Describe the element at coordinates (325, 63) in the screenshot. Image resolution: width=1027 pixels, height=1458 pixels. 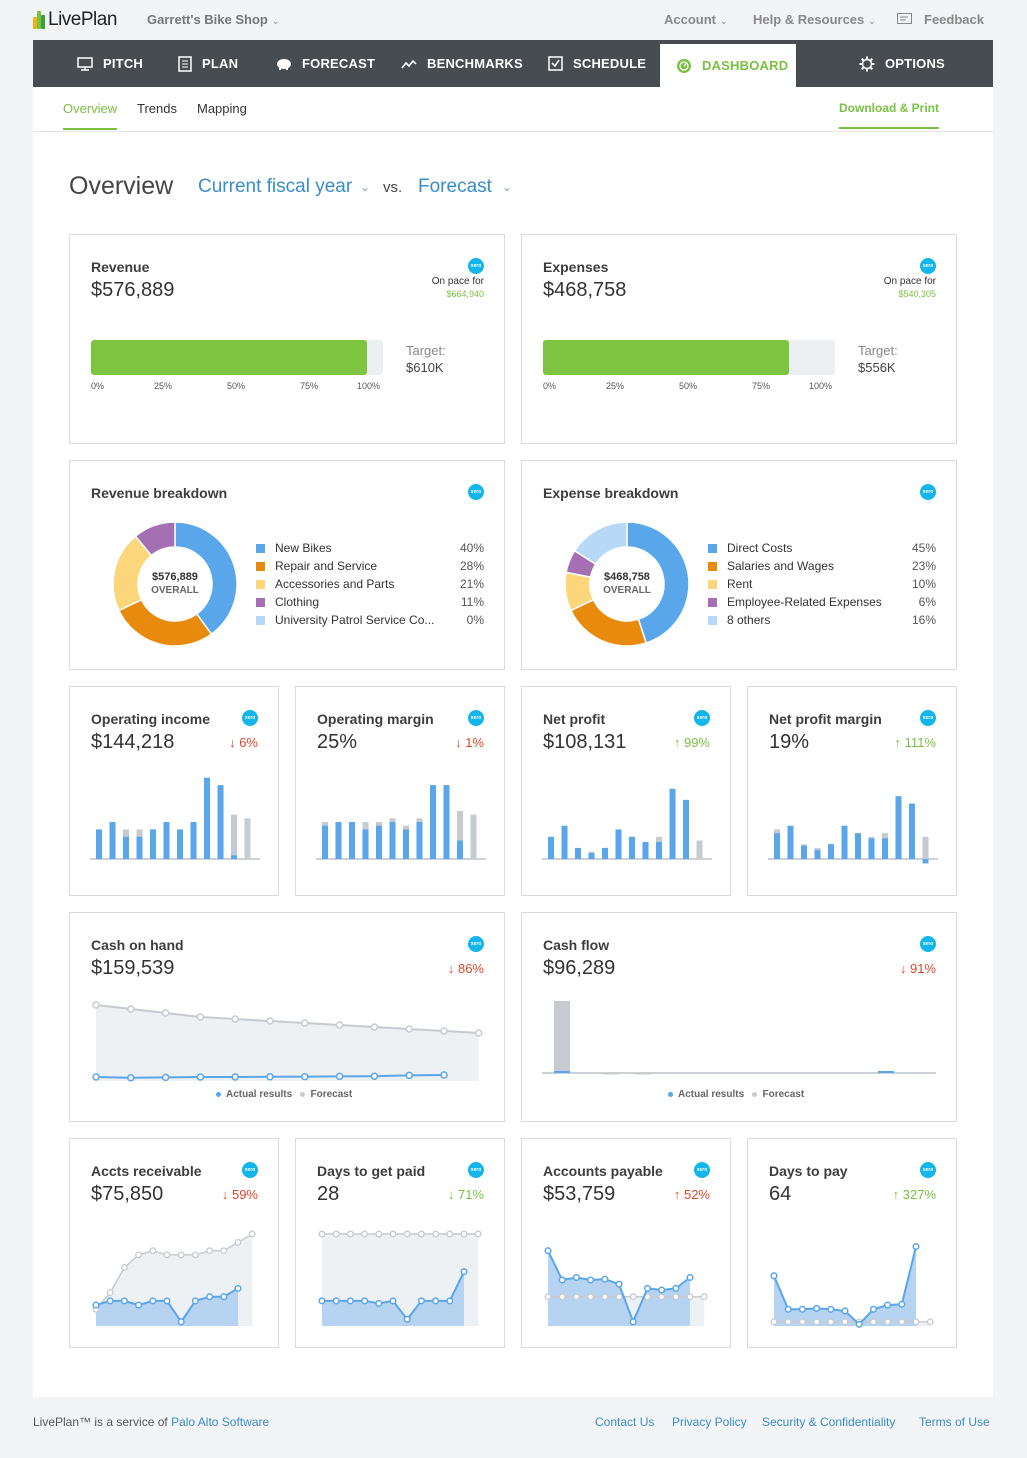
I see `nav-forecast: FORECAST` at that location.